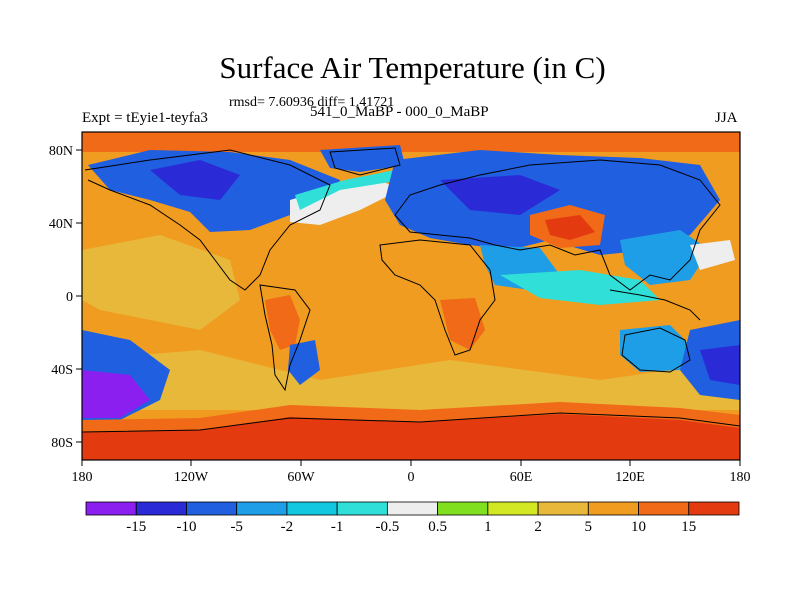 The width and height of the screenshot is (800, 600). Describe the element at coordinates (712, 255) in the screenshot. I see `siberia-white-patch` at that location.